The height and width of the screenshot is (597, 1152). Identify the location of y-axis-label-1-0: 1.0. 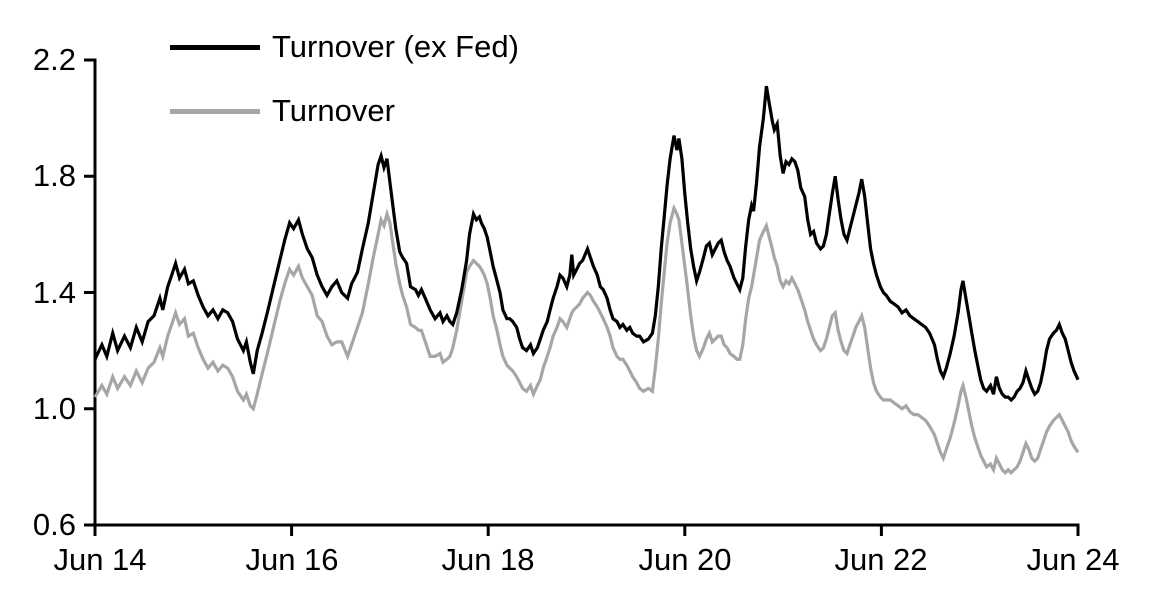
(54, 408).